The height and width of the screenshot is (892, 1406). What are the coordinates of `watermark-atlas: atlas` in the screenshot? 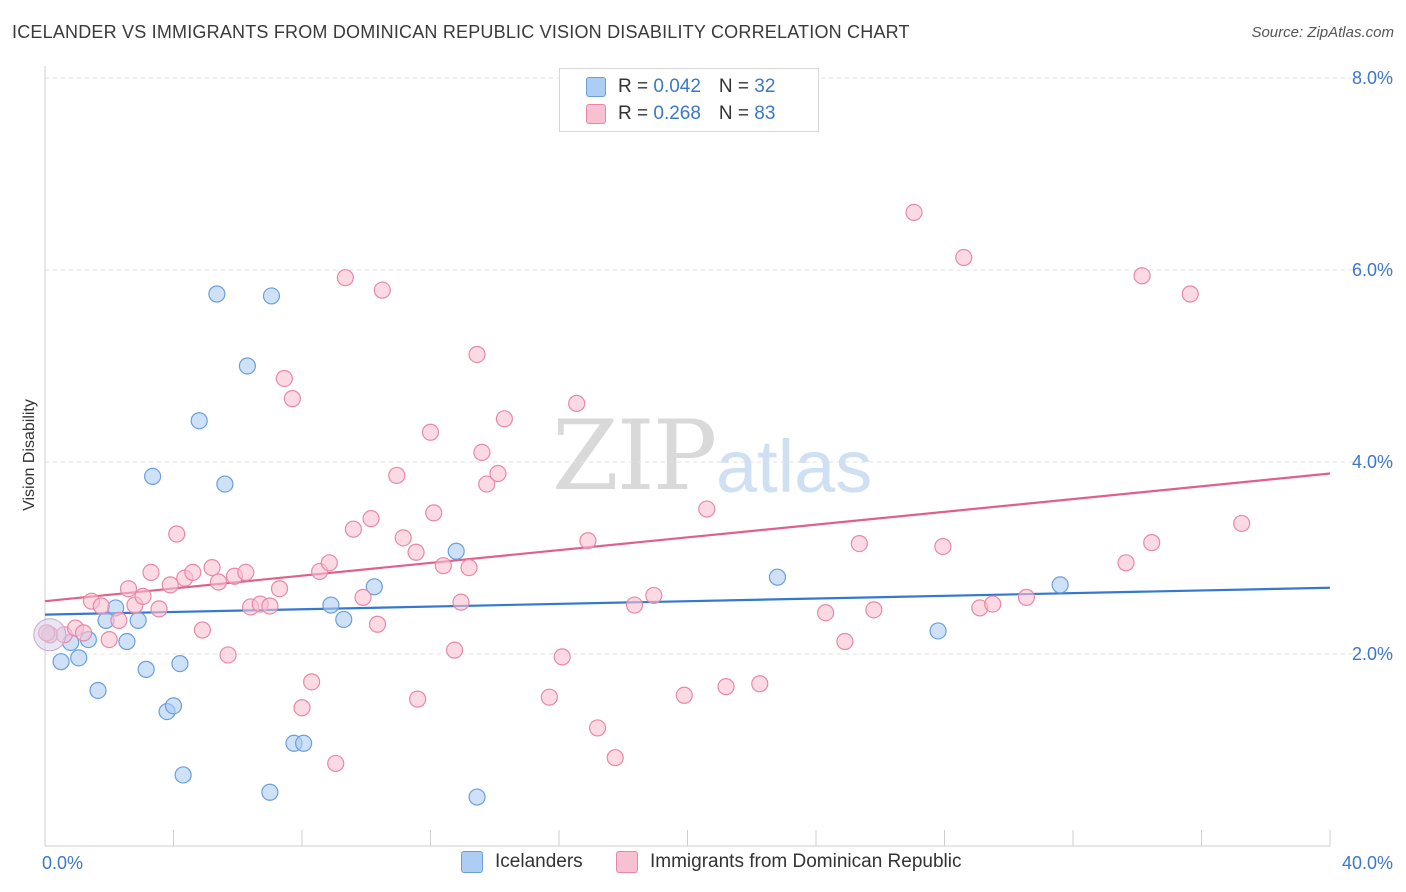 It's located at (794, 466).